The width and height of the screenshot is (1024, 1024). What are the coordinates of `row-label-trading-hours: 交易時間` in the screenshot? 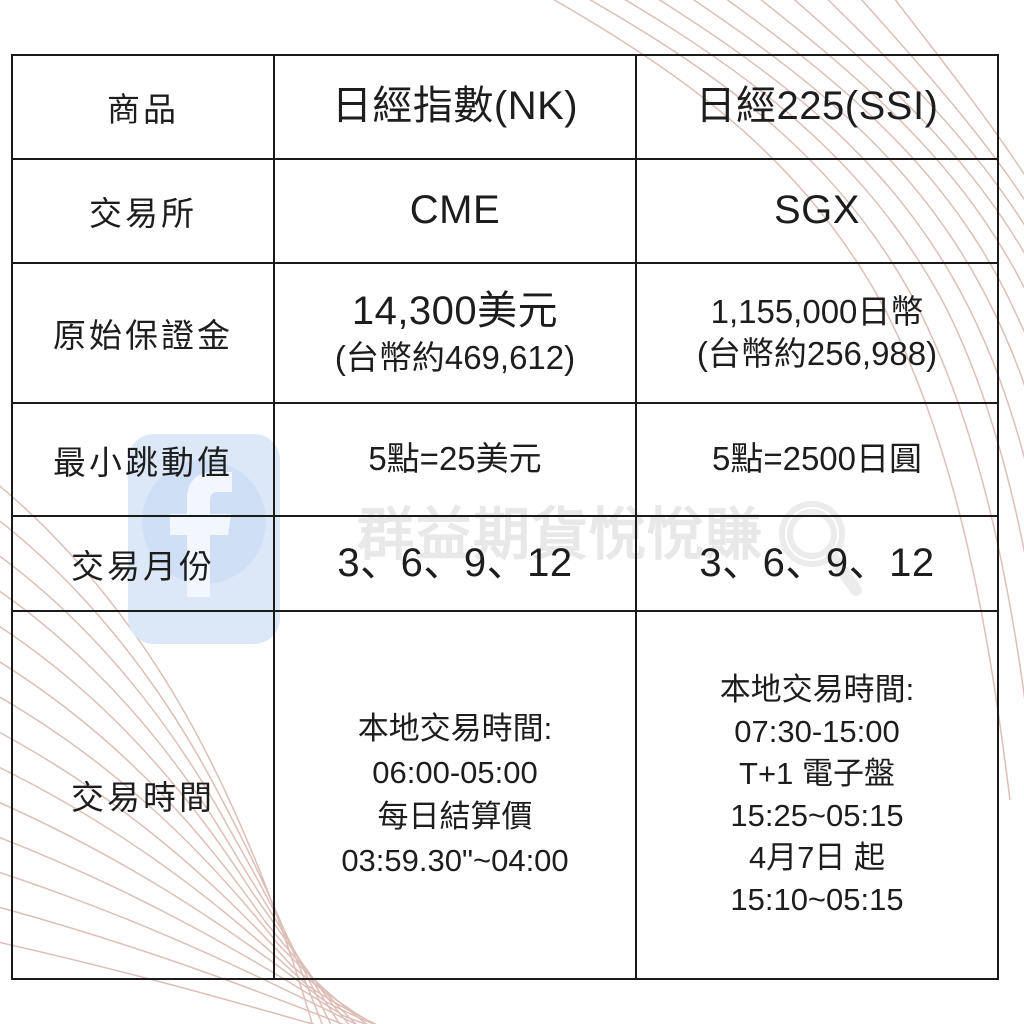 It's located at (143, 795).